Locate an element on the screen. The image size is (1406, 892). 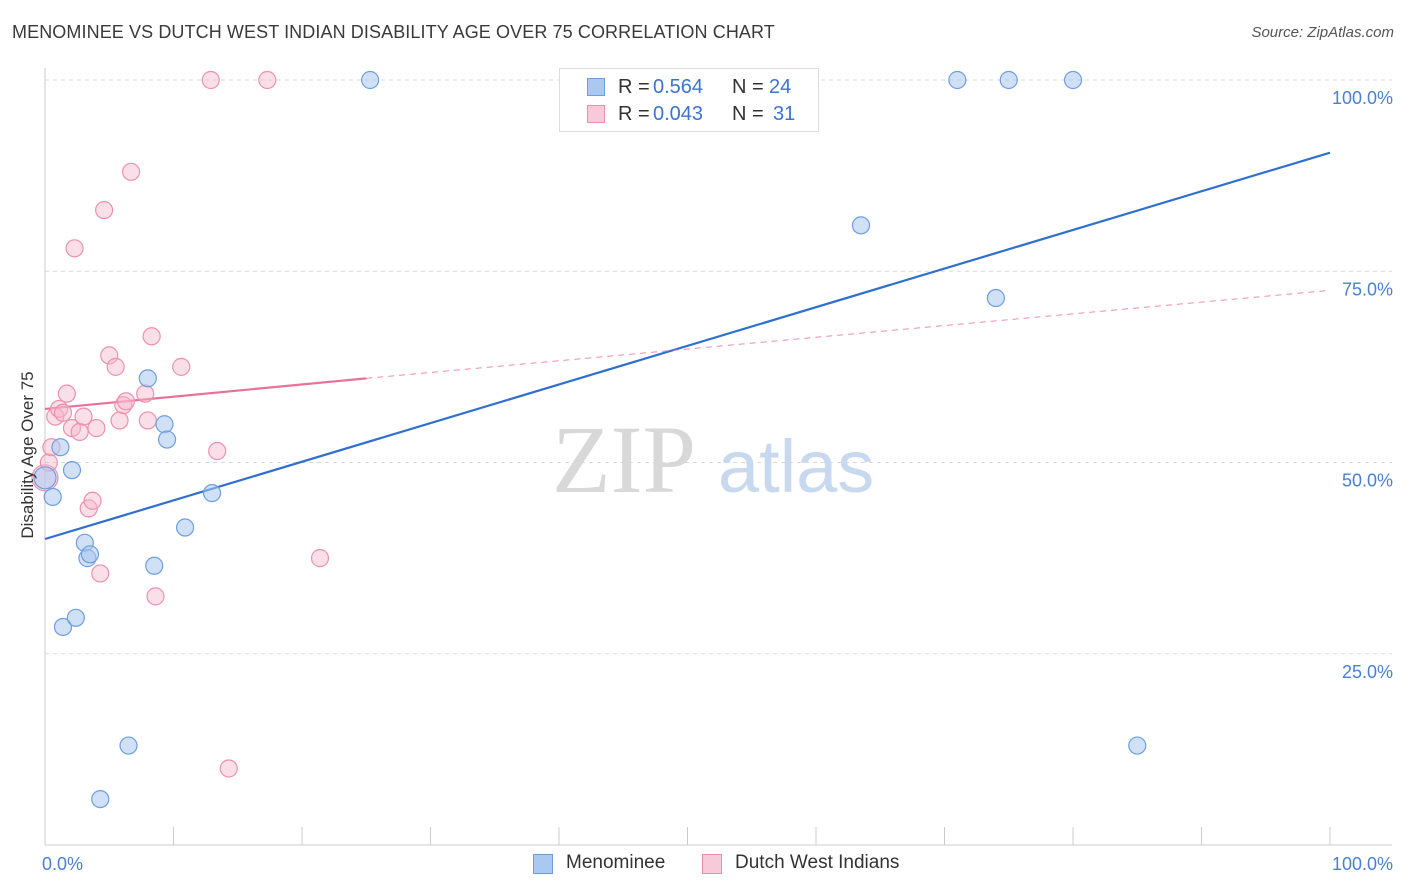
bottom-legend-label: Dutch West Indians is located at coordinates (817, 862).